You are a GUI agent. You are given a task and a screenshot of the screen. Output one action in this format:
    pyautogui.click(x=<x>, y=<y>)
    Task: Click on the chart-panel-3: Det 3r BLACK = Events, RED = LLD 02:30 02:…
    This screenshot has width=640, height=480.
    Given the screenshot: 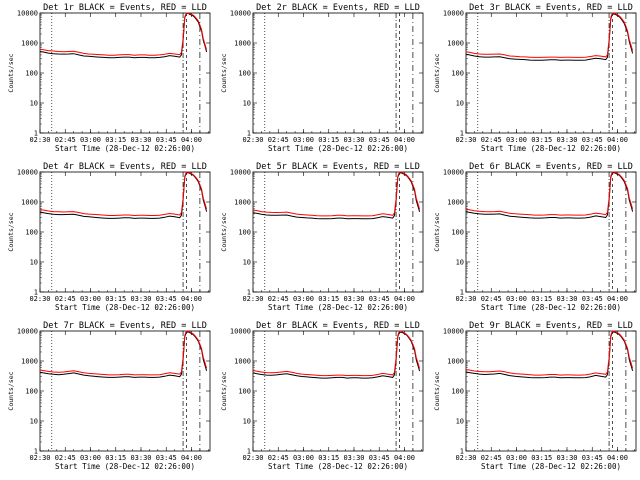 What is the action you would take?
    pyautogui.click(x=535, y=78)
    